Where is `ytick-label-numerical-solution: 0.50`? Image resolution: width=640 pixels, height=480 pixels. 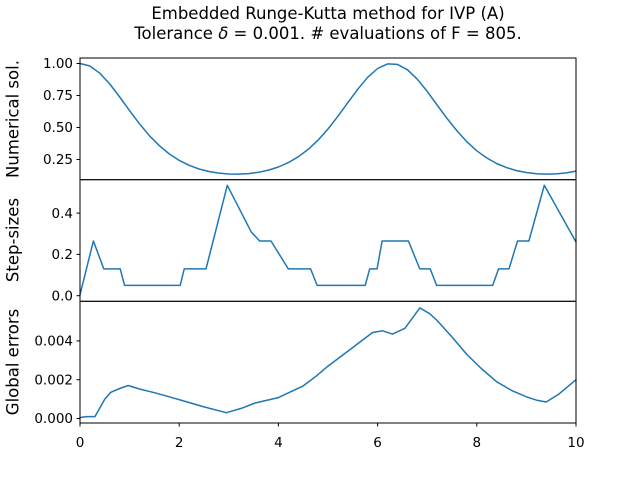 ytick-label-numerical-solution: 0.50 is located at coordinates (58, 128).